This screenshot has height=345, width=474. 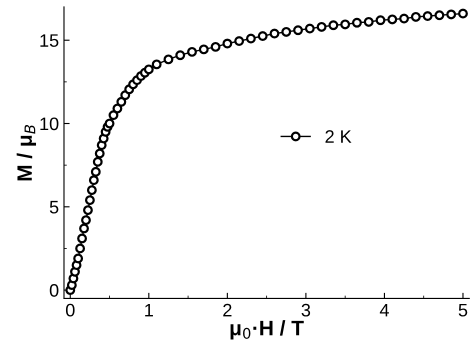 I want to click on x-tick-label: 2, so click(x=227, y=310).